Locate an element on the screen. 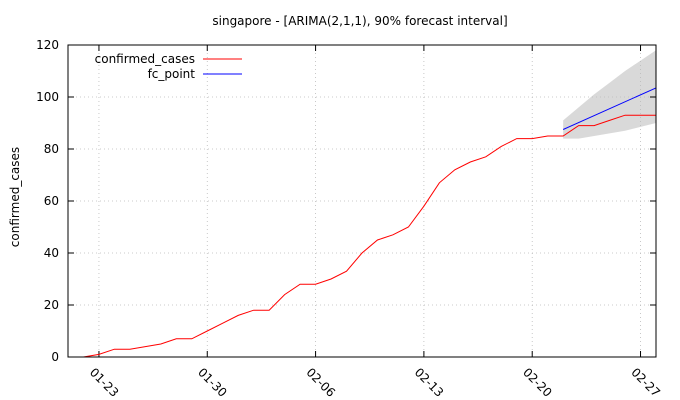 This screenshot has height=400, width=680. x-tick-label: 02-06 is located at coordinates (320, 382).